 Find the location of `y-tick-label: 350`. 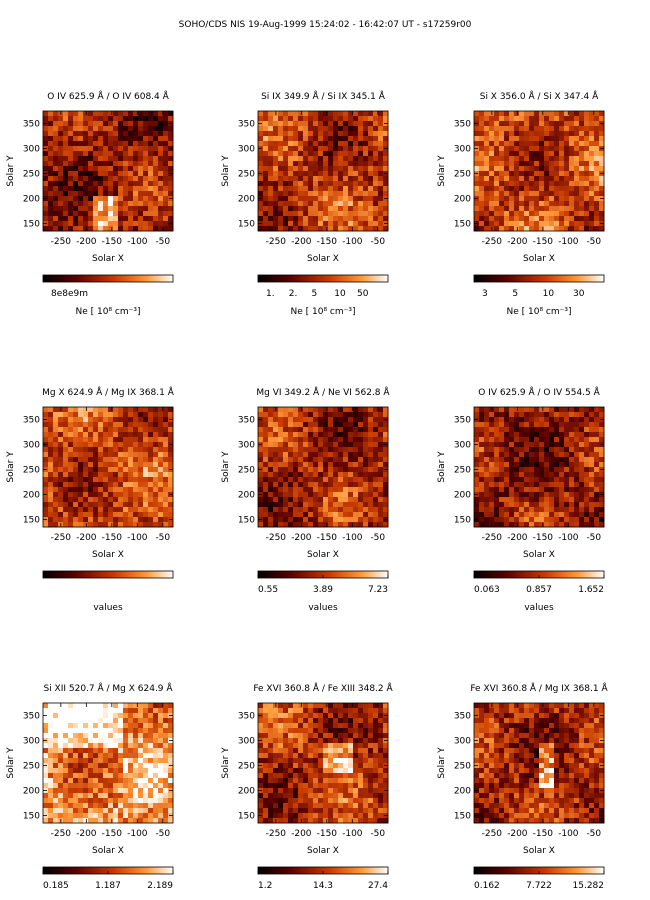

y-tick-label: 350 is located at coordinates (31, 125).